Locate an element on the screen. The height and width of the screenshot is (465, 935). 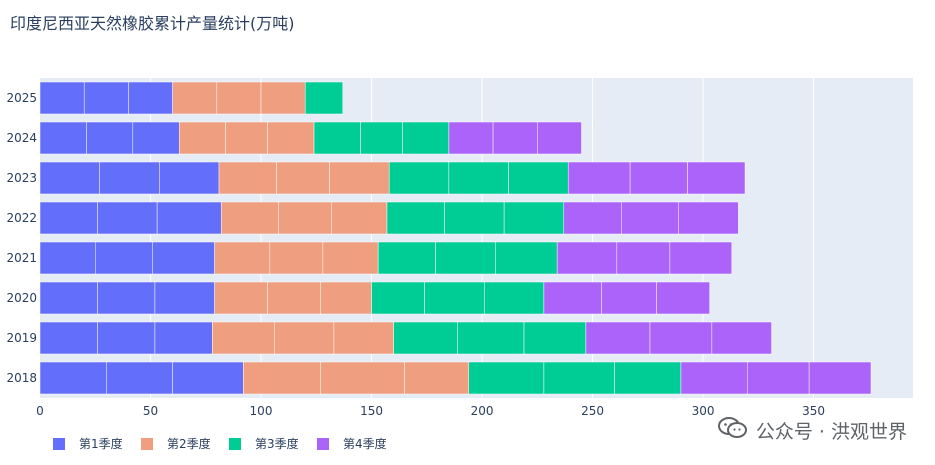
x-tick-label: 300 is located at coordinates (703, 411).